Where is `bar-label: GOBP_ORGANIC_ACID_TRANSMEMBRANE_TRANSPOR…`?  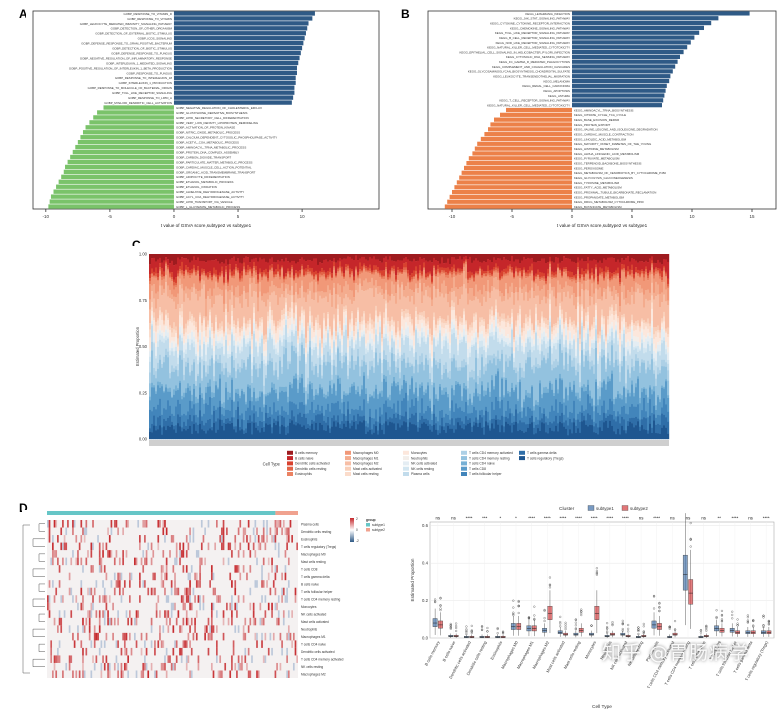 bar-label: GOBP_ORGANIC_ACID_TRANSMEMBRANE_TRANSPOR… is located at coordinates (216, 172).